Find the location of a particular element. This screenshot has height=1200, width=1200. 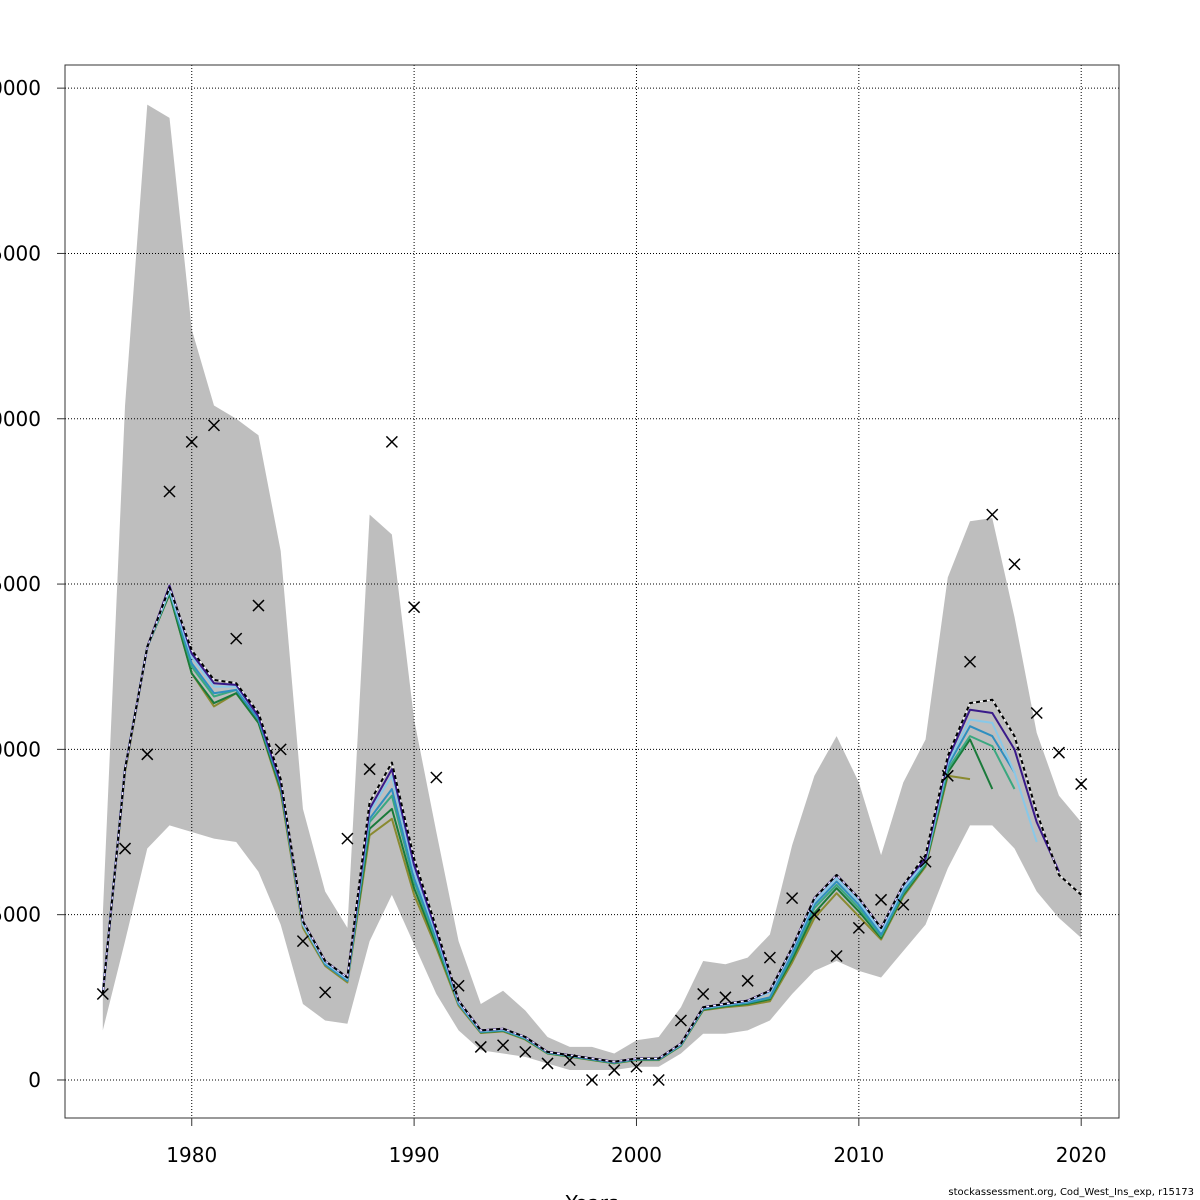

x-tick-label: 1990 is located at coordinates (414, 1155).